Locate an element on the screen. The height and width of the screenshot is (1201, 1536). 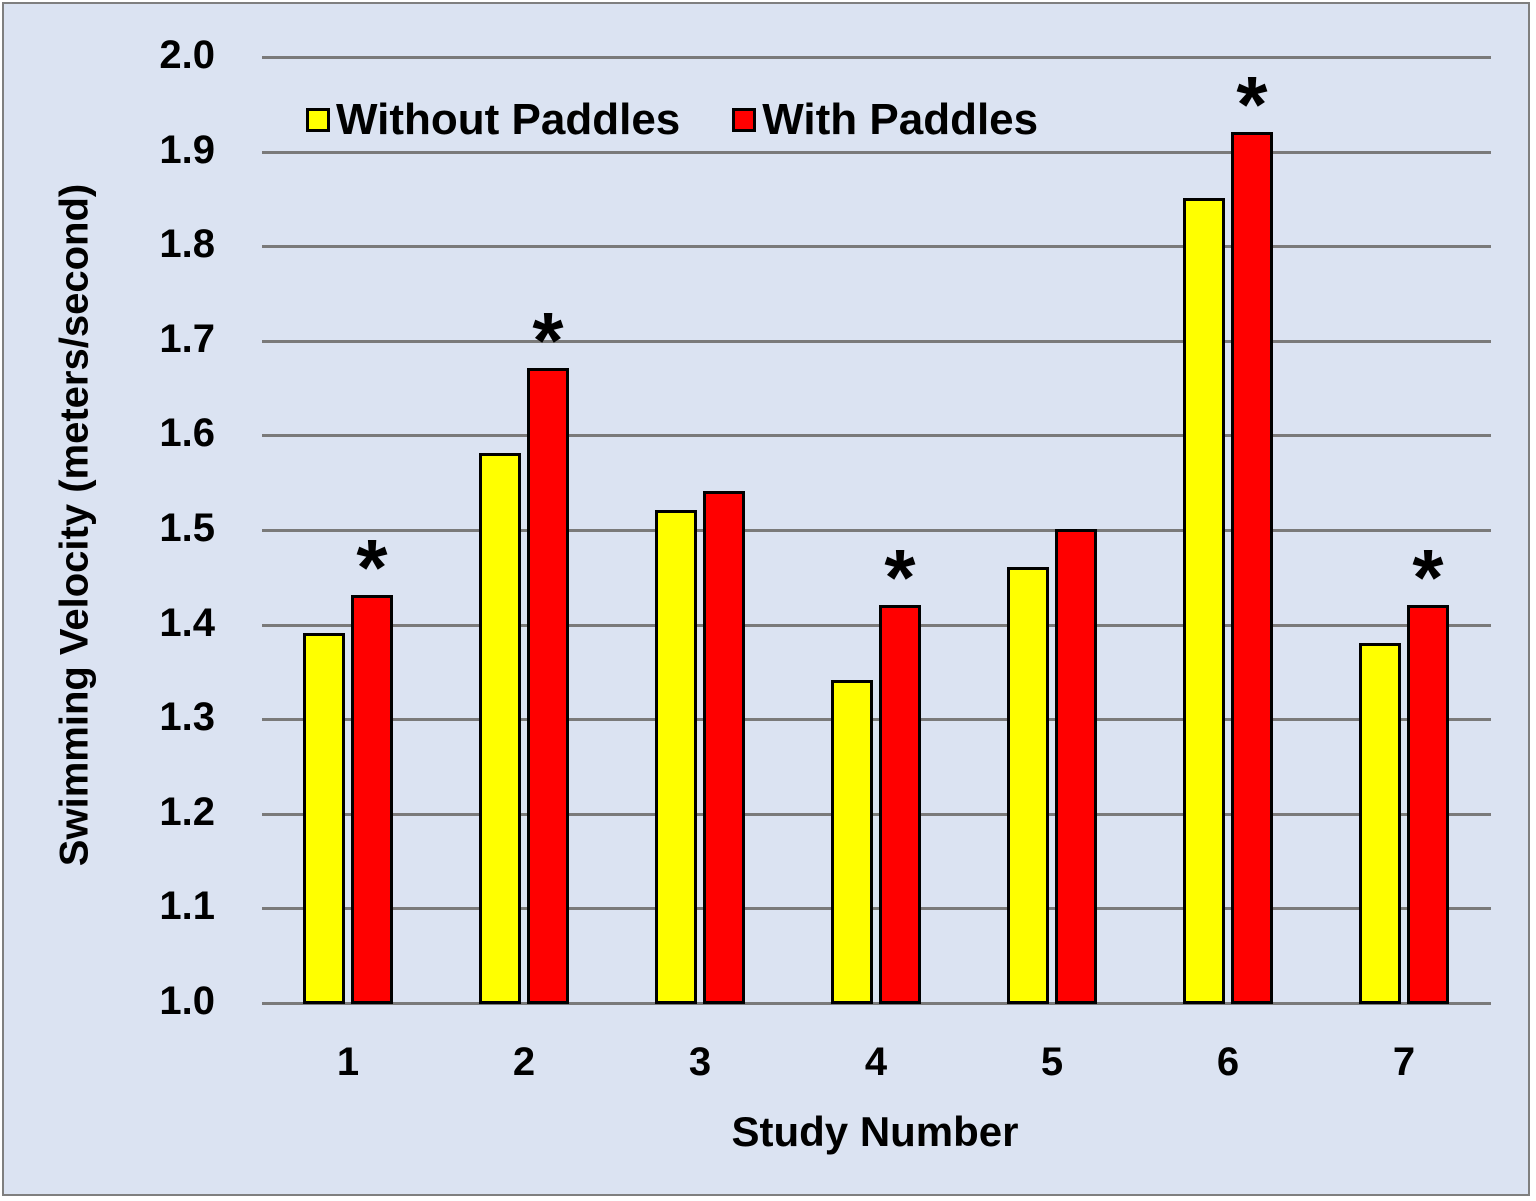
x-axis-title: Study Number is located at coordinates (875, 1131).